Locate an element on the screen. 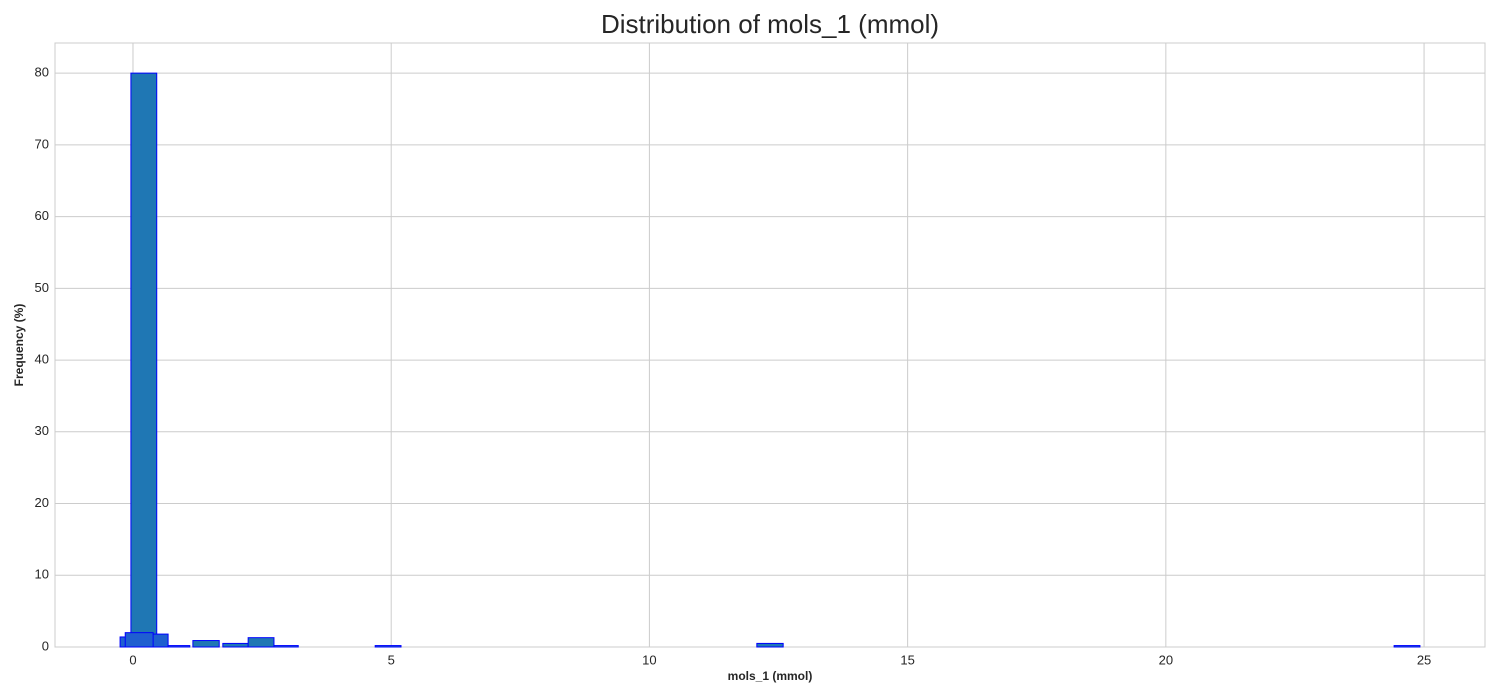 The image size is (1500, 700). y-tick-label: 20 is located at coordinates (42, 502).